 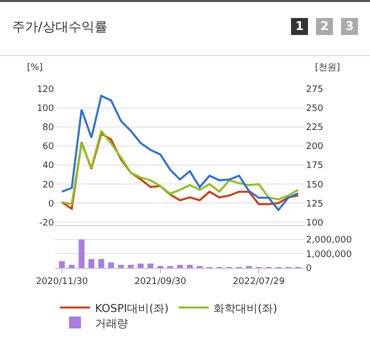 What do you see at coordinates (160, 281) in the screenshot?
I see `x-tick-label: 2021/09/30` at bounding box center [160, 281].